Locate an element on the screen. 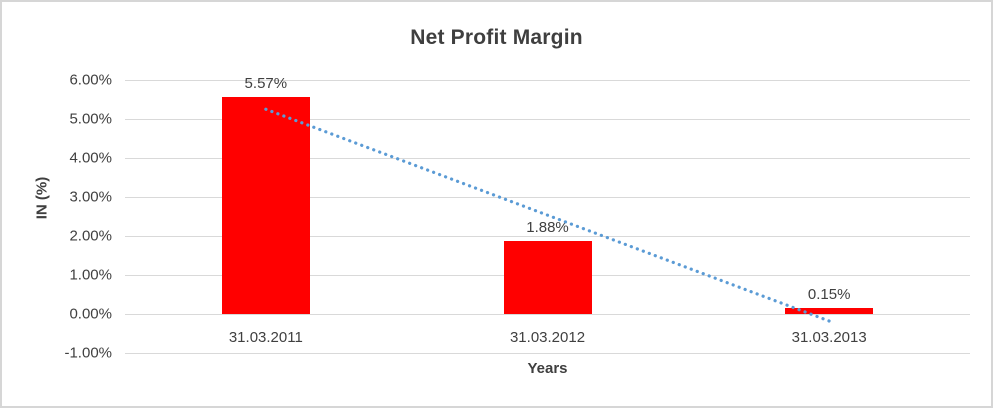 The height and width of the screenshot is (408, 993). y-tick-label: 5.00% is located at coordinates (90, 119).